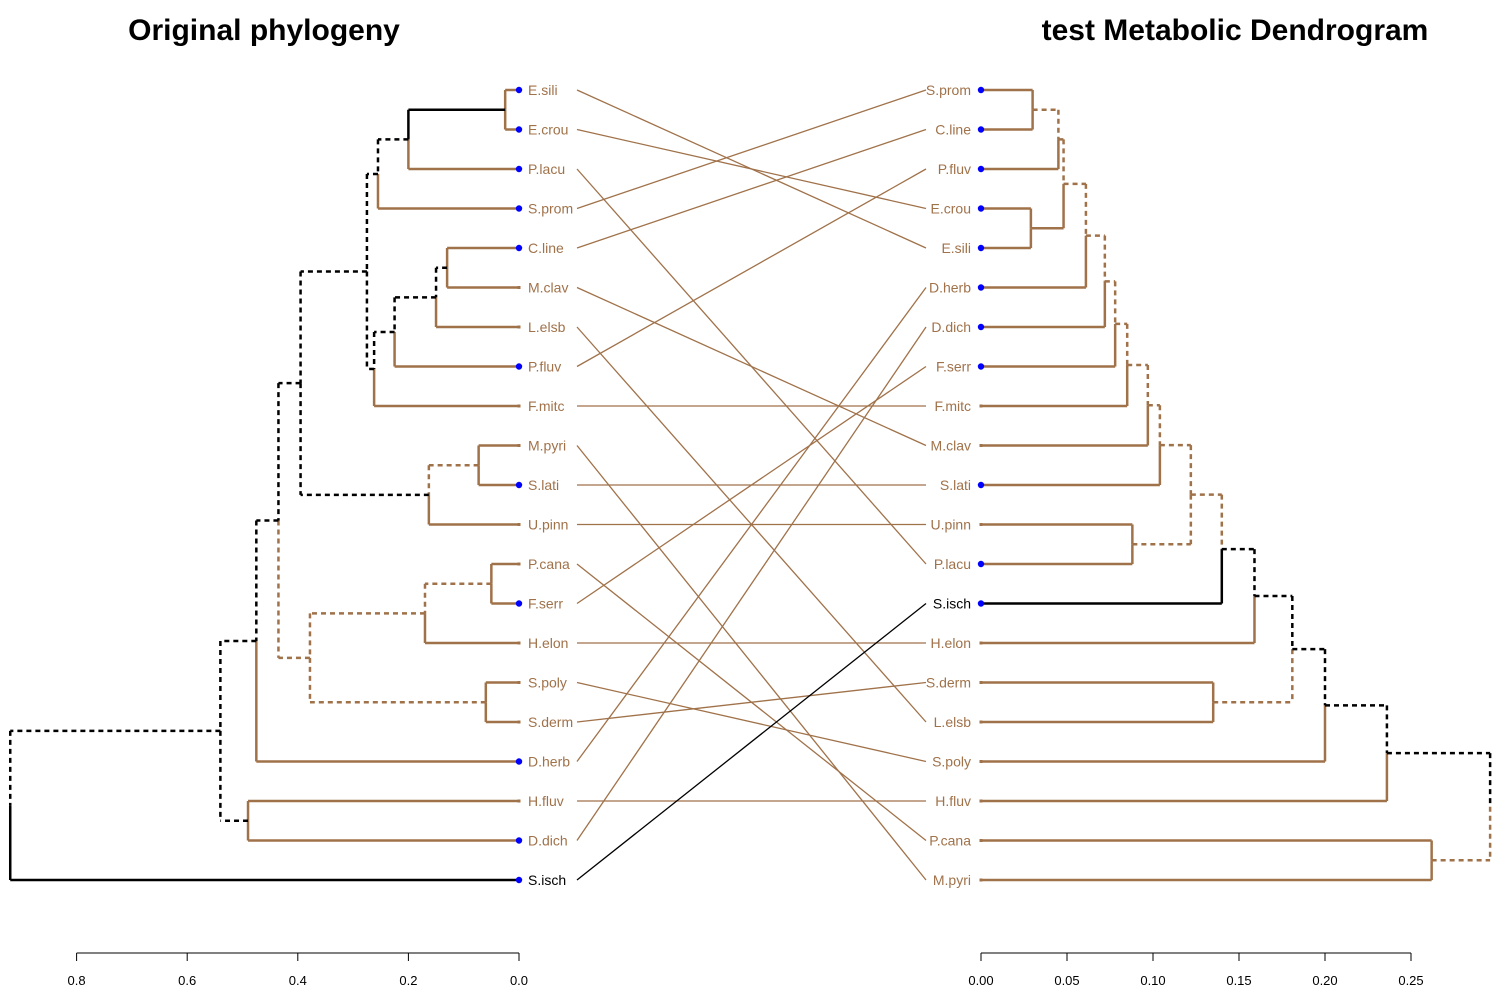  I want to click on right-leaf-label: H.elon, so click(951, 643).